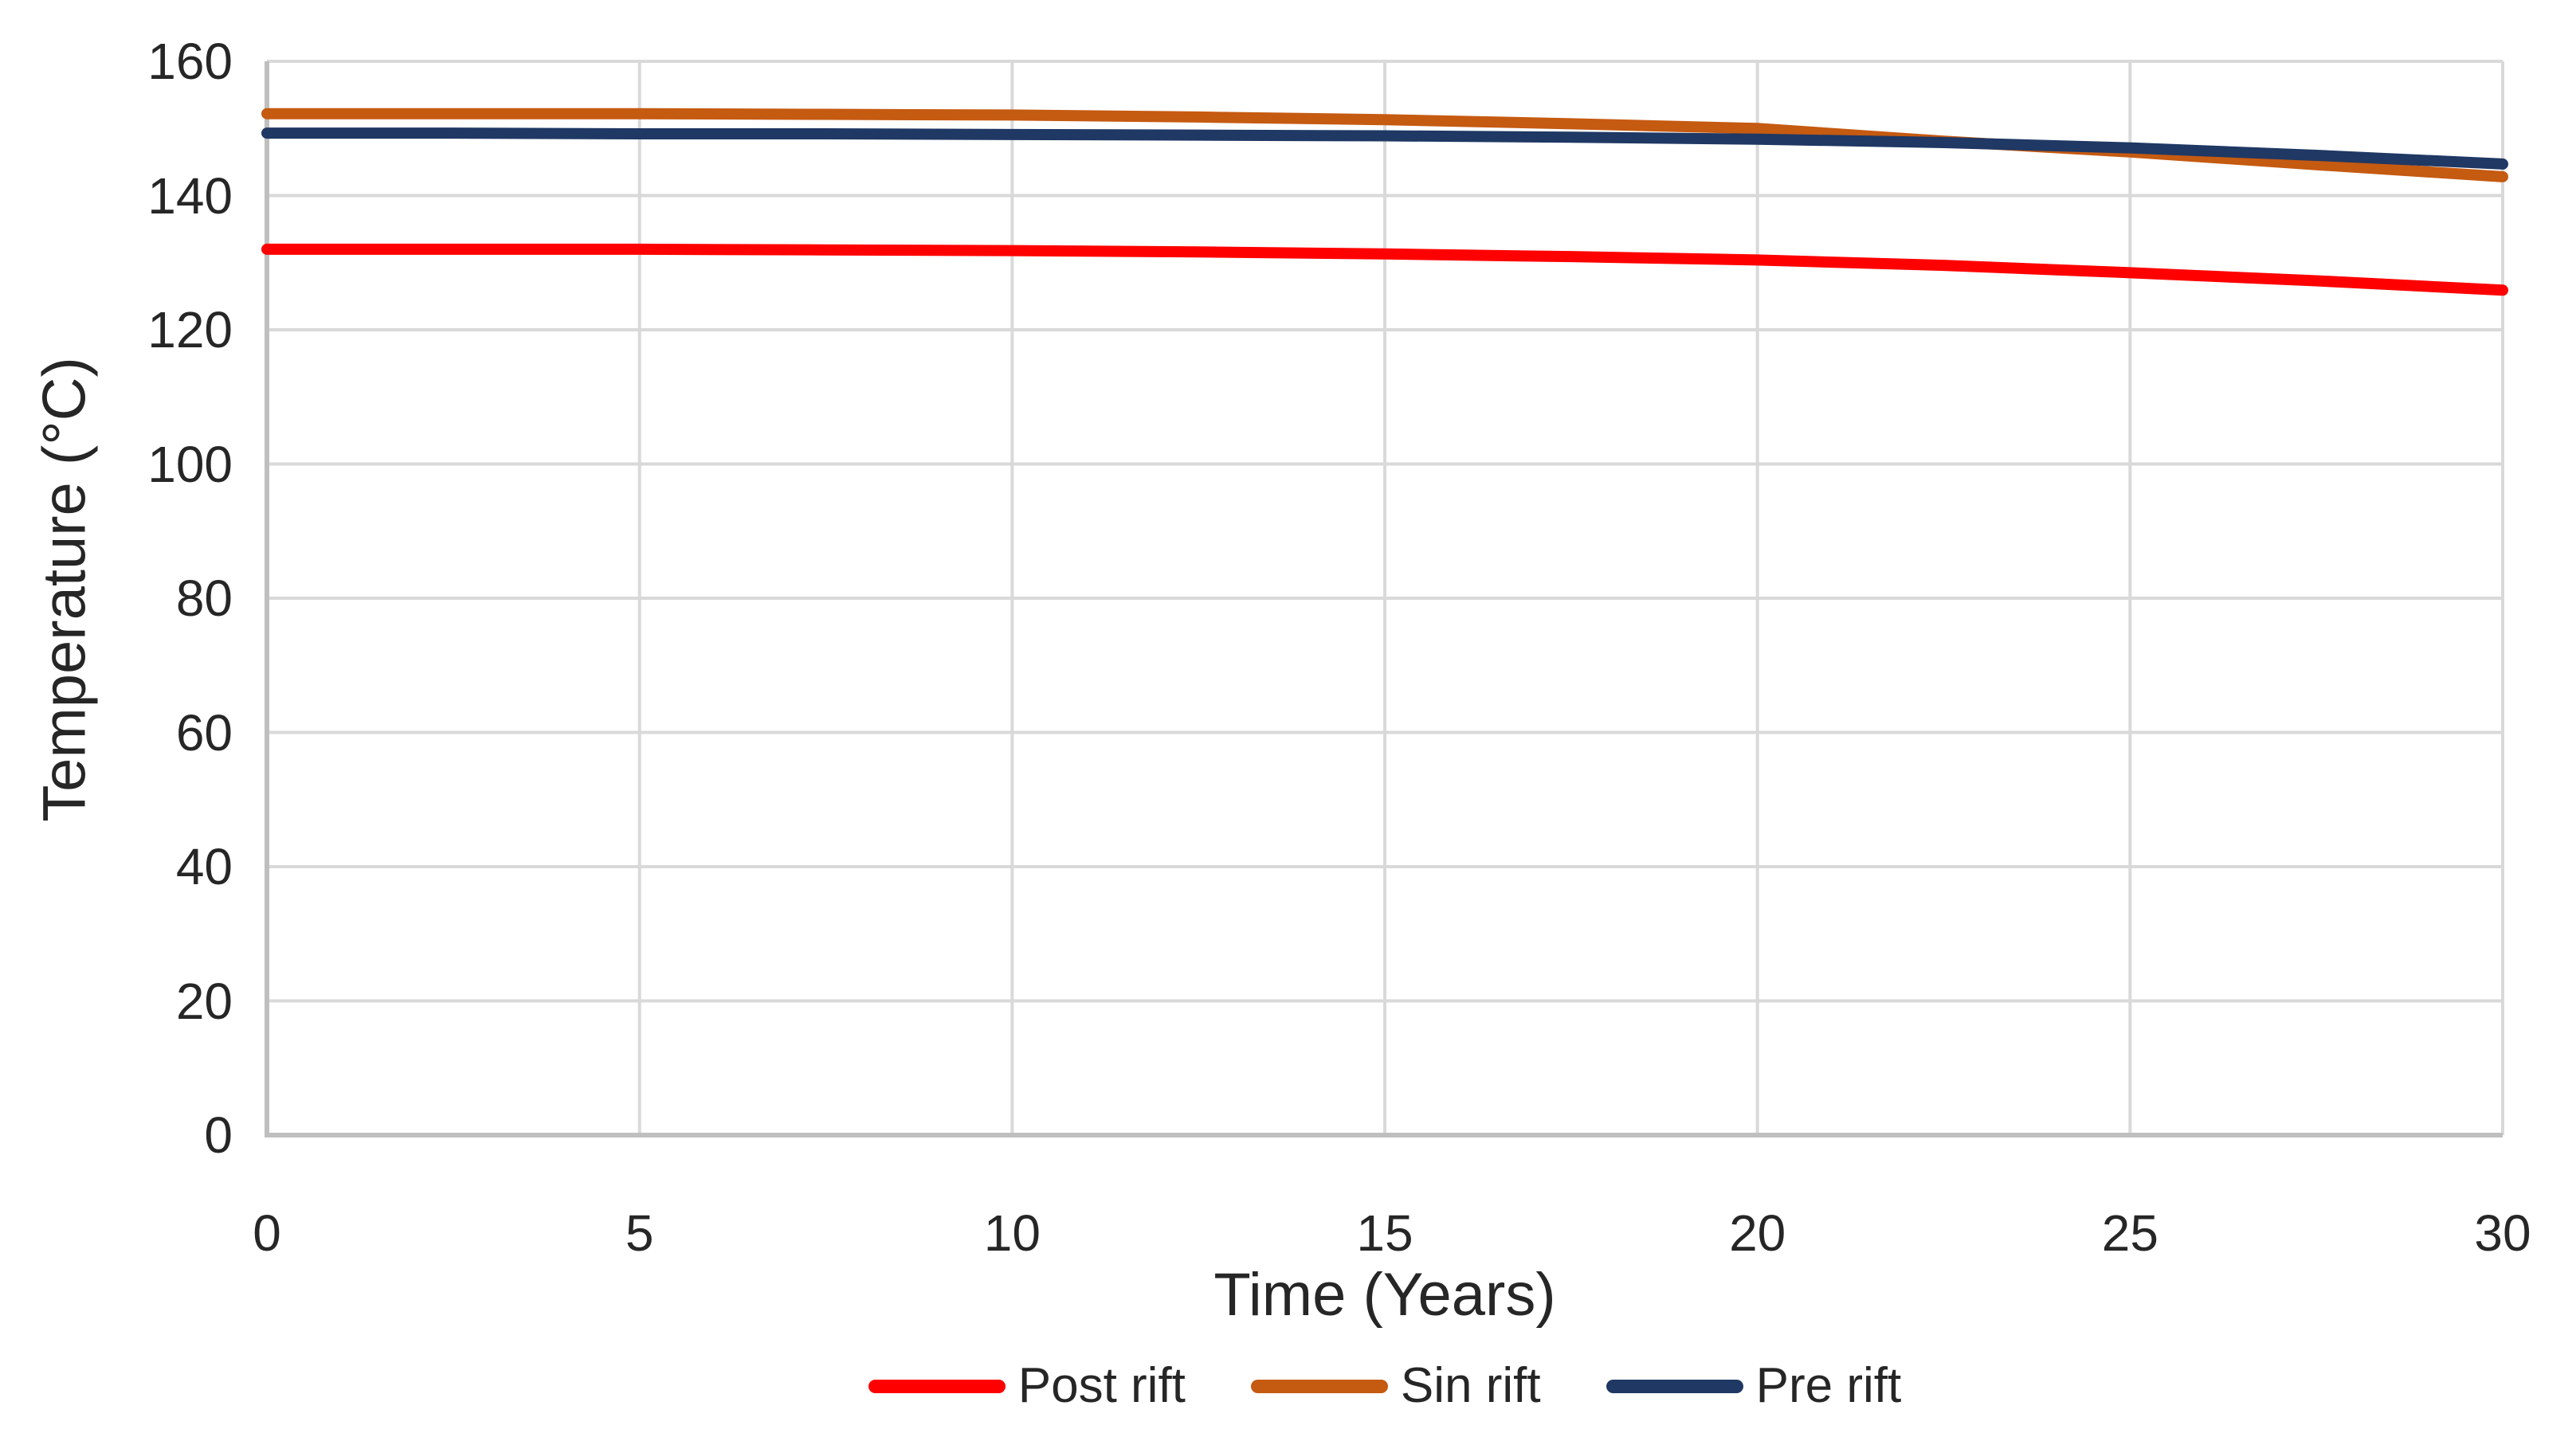  Describe the element at coordinates (2129, 1233) in the screenshot. I see `x-tick-label: 25` at that location.